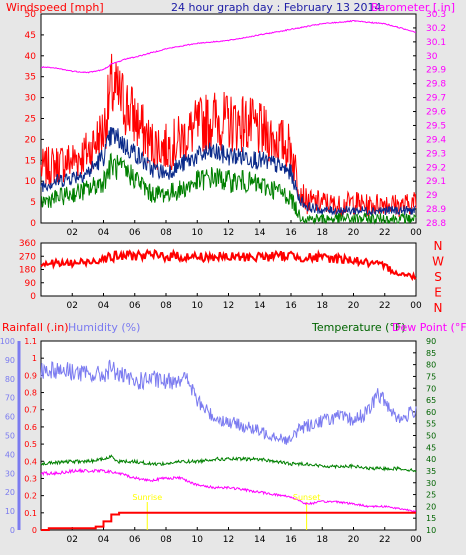 Image resolution: width=466 pixels, height=555 pixels. What do you see at coordinates (306, 497) in the screenshot?
I see `sunset-label: Sunset` at bounding box center [306, 497].